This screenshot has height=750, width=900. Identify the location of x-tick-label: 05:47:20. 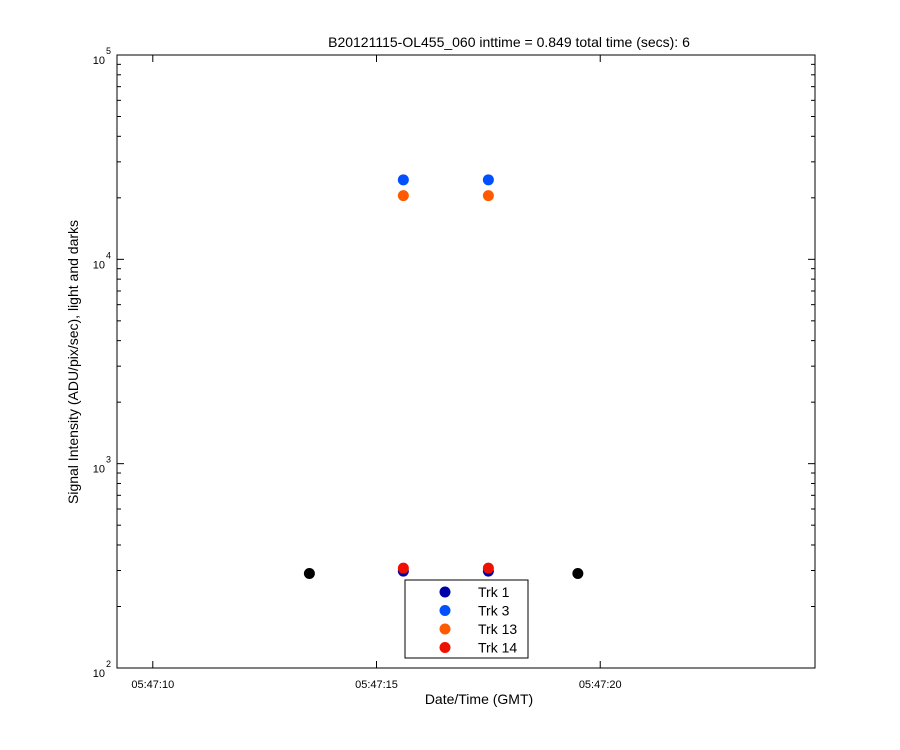
(600, 685).